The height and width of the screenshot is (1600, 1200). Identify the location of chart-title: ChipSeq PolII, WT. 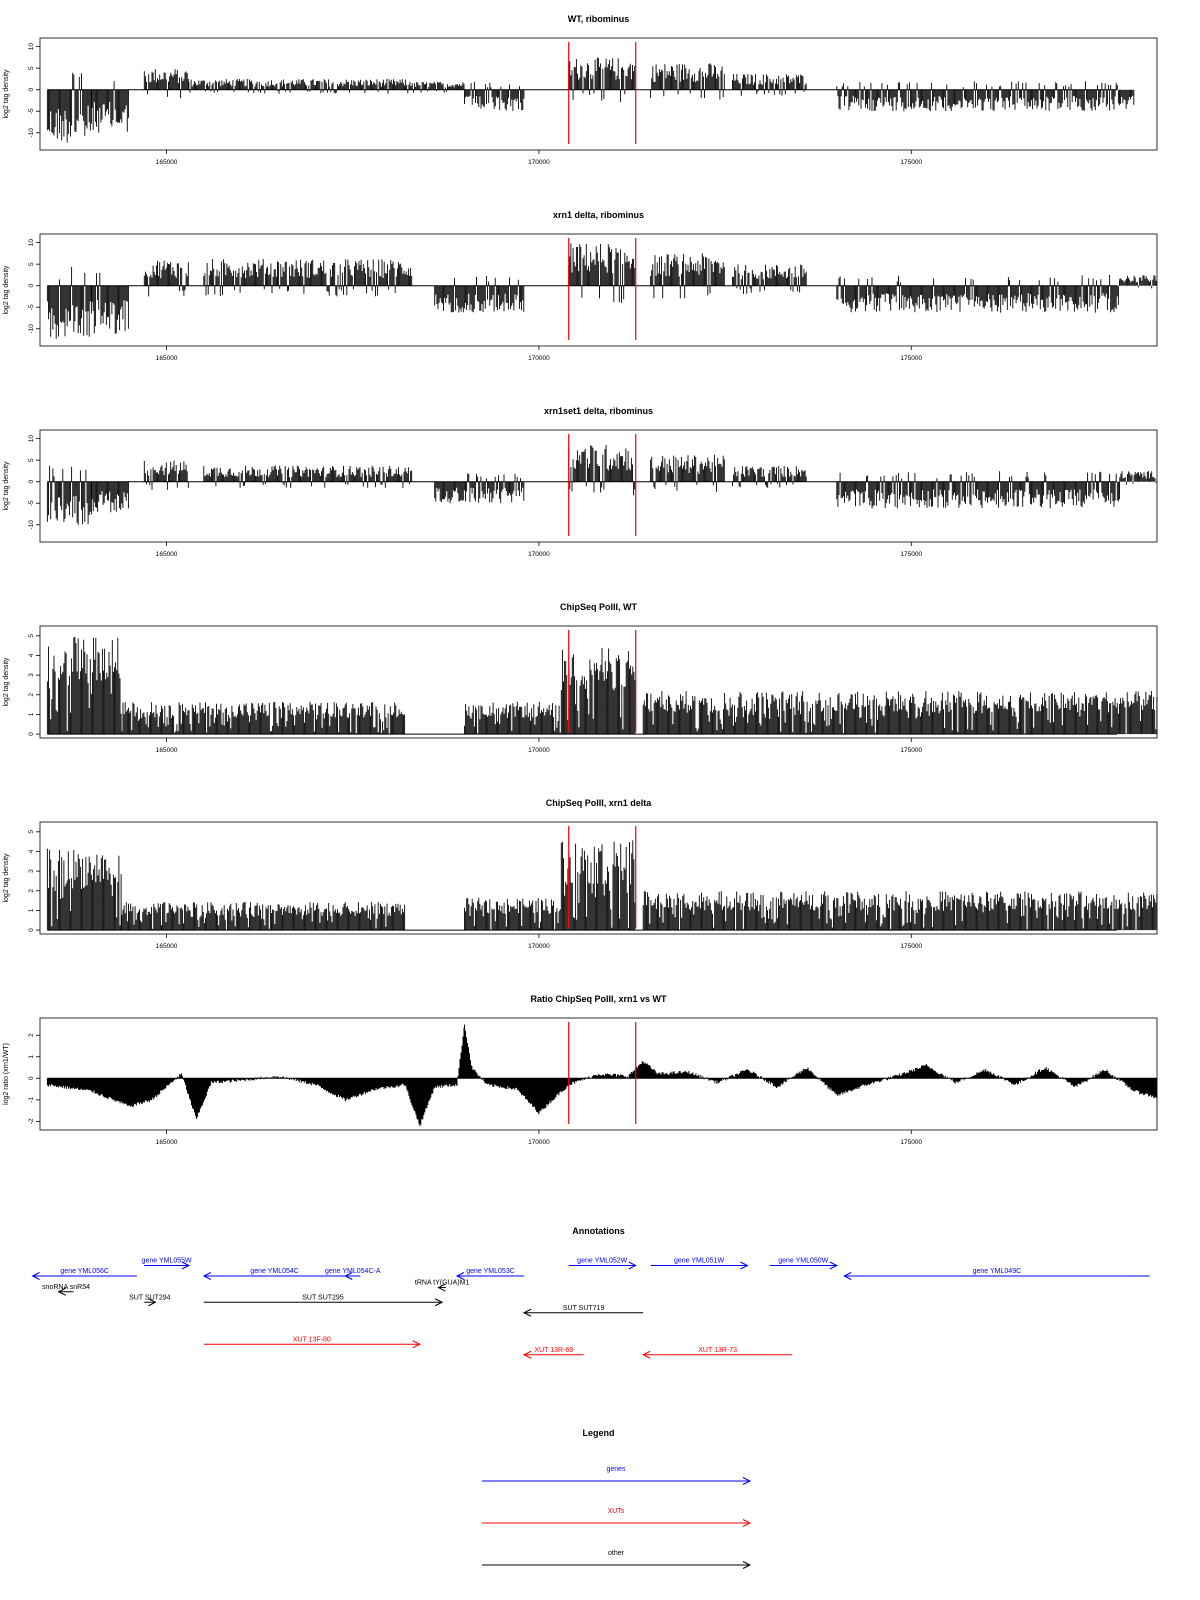
(598, 607).